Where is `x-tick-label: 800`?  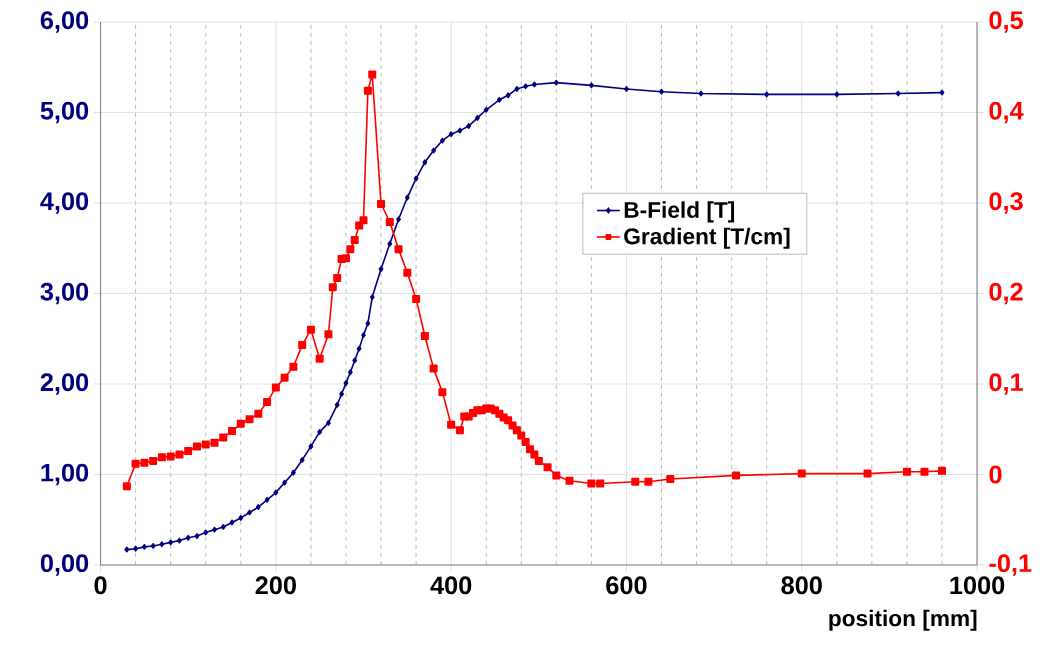 x-tick-label: 800 is located at coordinates (801, 585).